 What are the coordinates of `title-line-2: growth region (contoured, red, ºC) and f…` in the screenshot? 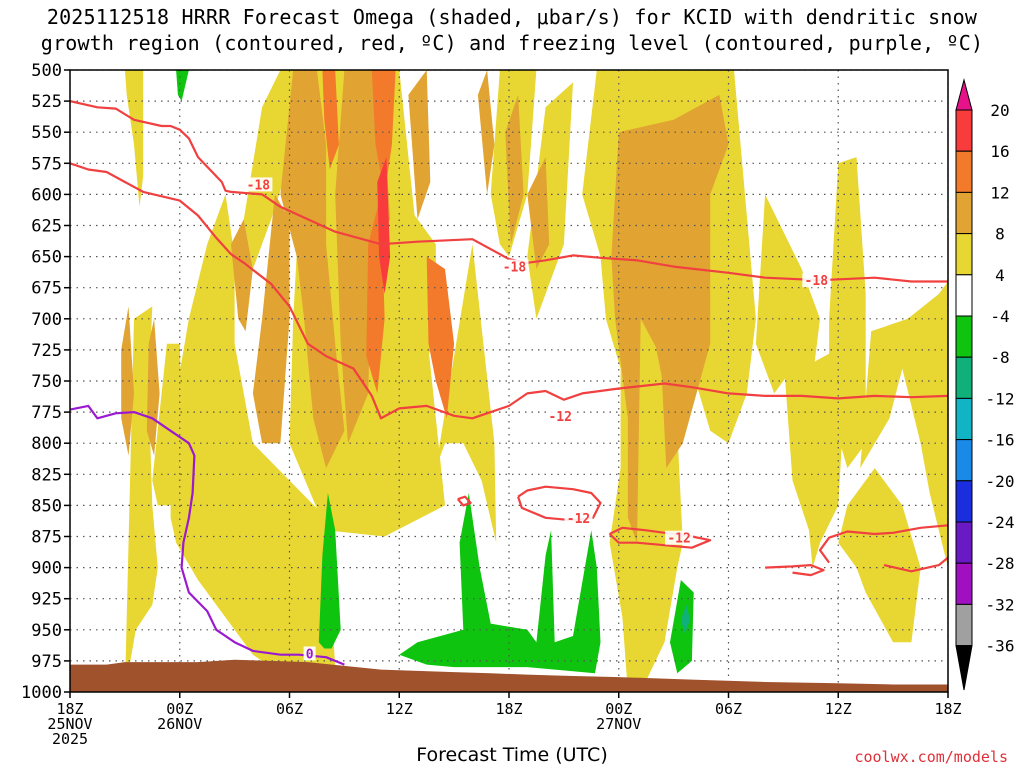 It's located at (512, 43).